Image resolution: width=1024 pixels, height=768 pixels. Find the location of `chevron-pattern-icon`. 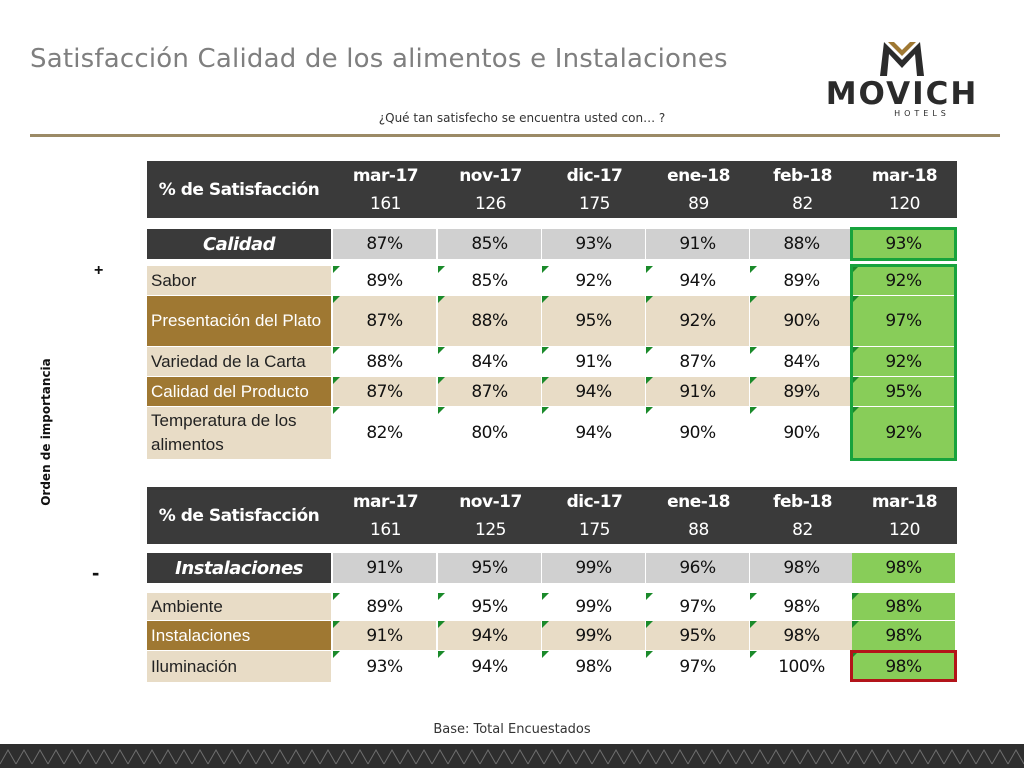

chevron-pattern-icon is located at coordinates (512, 756).